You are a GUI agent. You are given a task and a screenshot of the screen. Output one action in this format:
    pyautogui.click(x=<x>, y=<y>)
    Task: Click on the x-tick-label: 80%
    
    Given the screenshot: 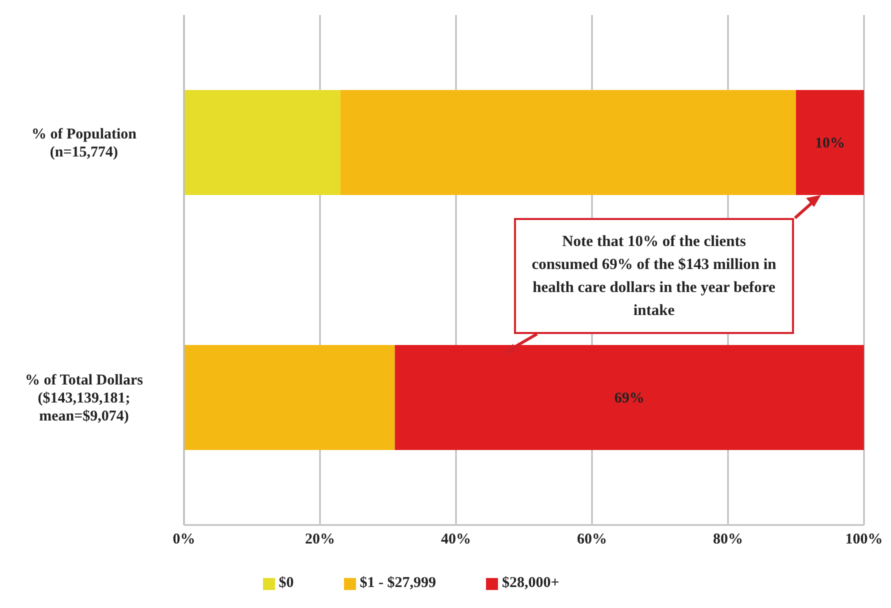 What is the action you would take?
    pyautogui.click(x=728, y=540)
    